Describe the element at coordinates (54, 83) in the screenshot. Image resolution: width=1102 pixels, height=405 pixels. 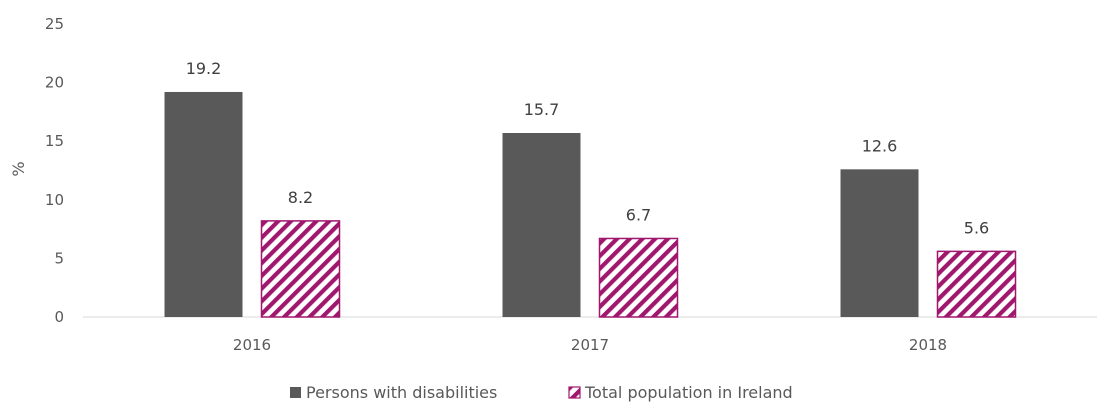
I see `y-tick-label: 20` at that location.